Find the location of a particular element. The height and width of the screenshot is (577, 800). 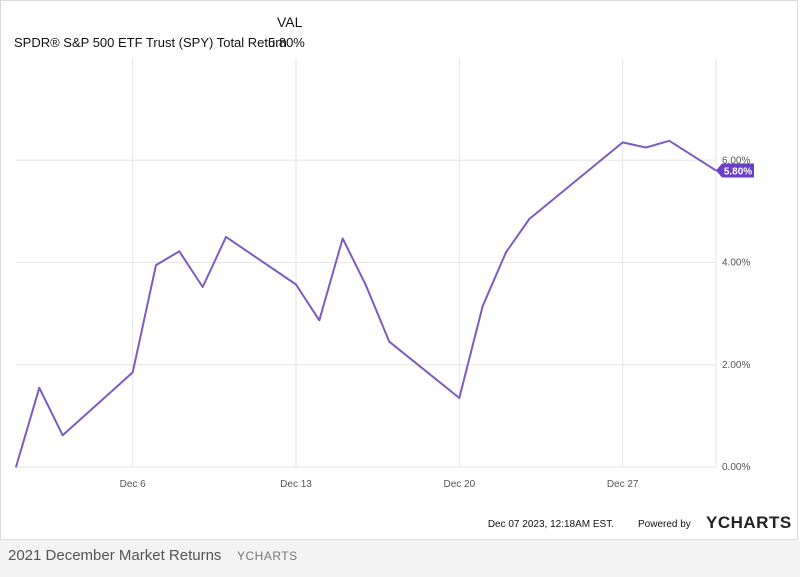

powered-by-label: Powered by is located at coordinates (664, 524).